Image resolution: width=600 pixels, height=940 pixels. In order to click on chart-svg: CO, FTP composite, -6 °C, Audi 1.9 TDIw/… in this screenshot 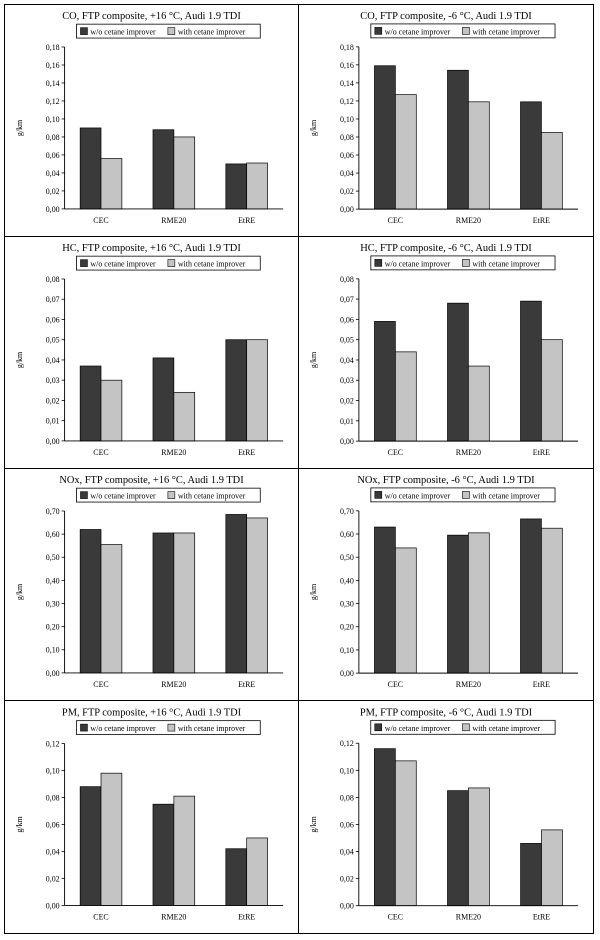, I will do `click(443, 118)`.